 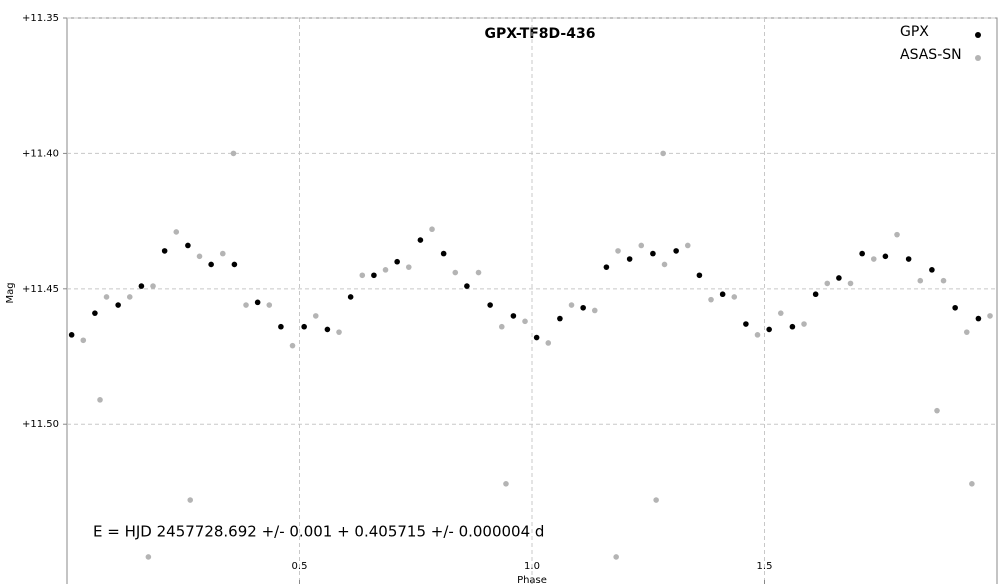 I want to click on y-tick-label: +11.40, so click(x=40, y=153).